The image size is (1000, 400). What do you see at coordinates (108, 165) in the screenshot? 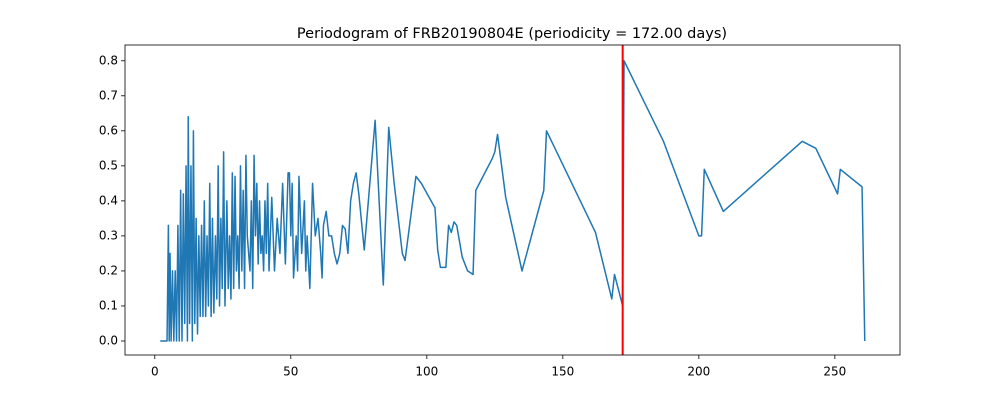
I see `y-tick-label: 0.5` at bounding box center [108, 165].